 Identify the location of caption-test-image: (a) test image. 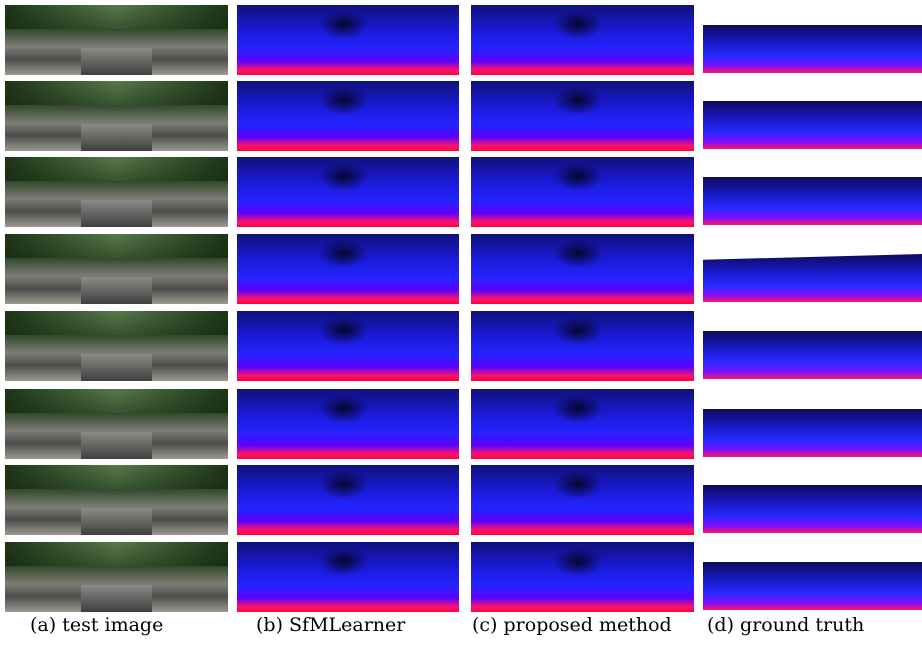
(97, 625).